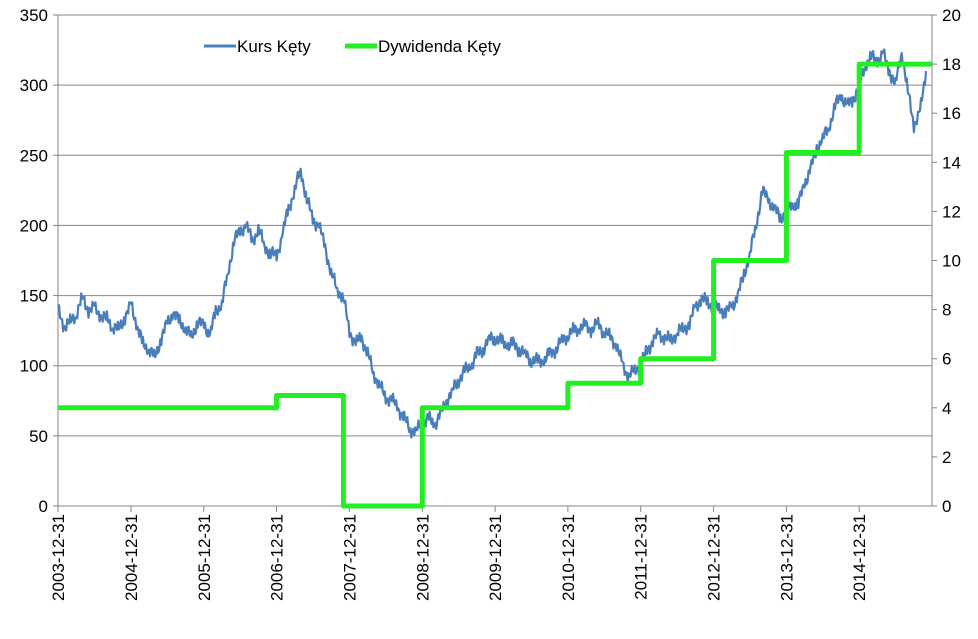 The height and width of the screenshot is (639, 978). Describe the element at coordinates (946, 506) in the screenshot. I see `right-tick-label: 0` at that location.